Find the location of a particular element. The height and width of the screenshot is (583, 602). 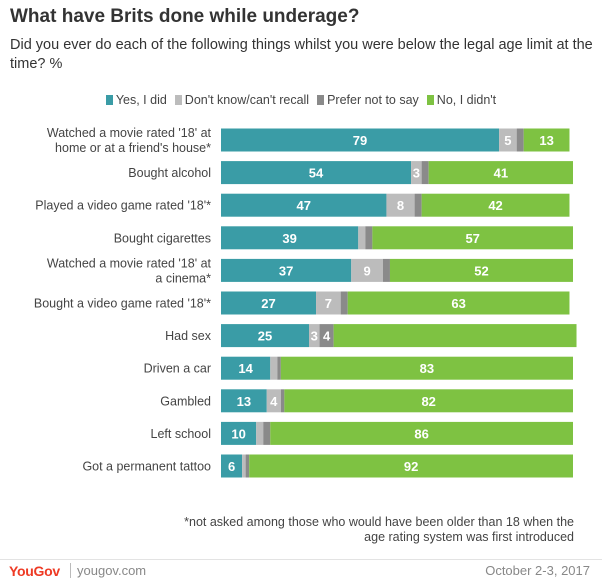

legend-label-no: No, I didn't is located at coordinates (466, 100).